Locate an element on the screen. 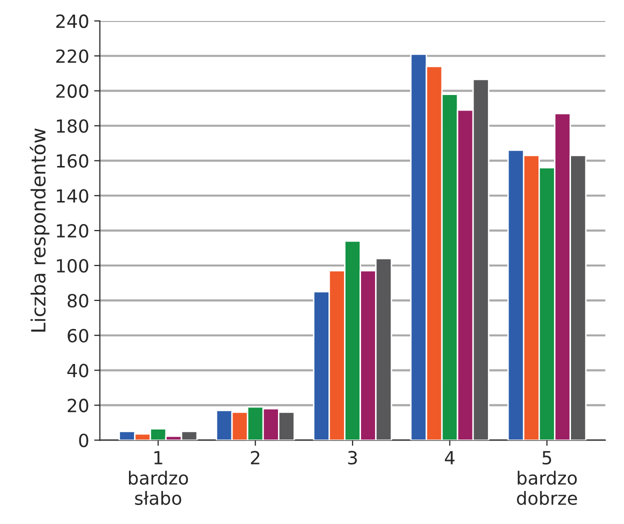 This screenshot has width=624, height=524. y-tick-label: 100 is located at coordinates (72, 265).